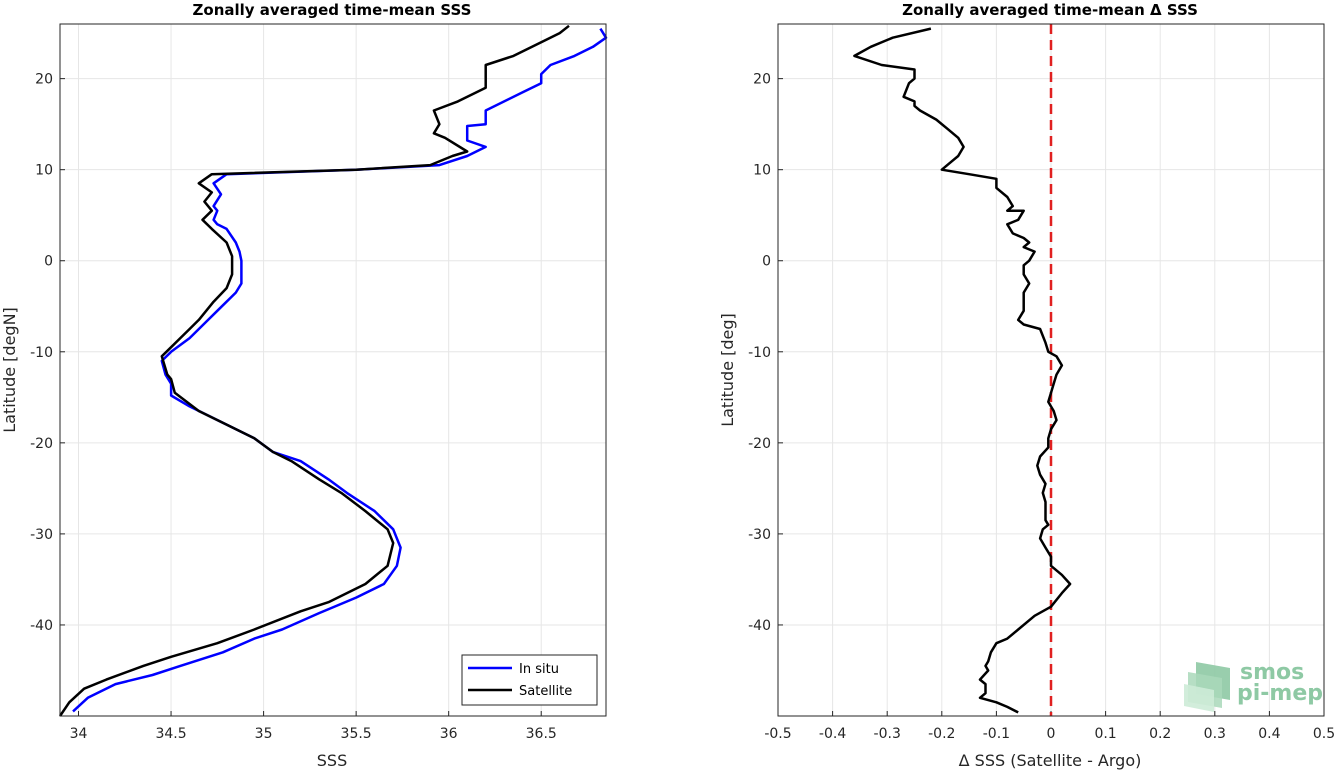 The image size is (1336, 770). I want to click on x-tick-label: 0.2, so click(1160, 734).